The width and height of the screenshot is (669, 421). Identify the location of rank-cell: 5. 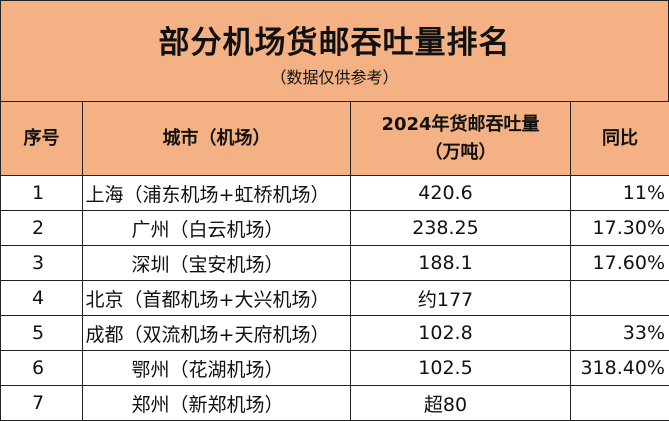
(41, 333).